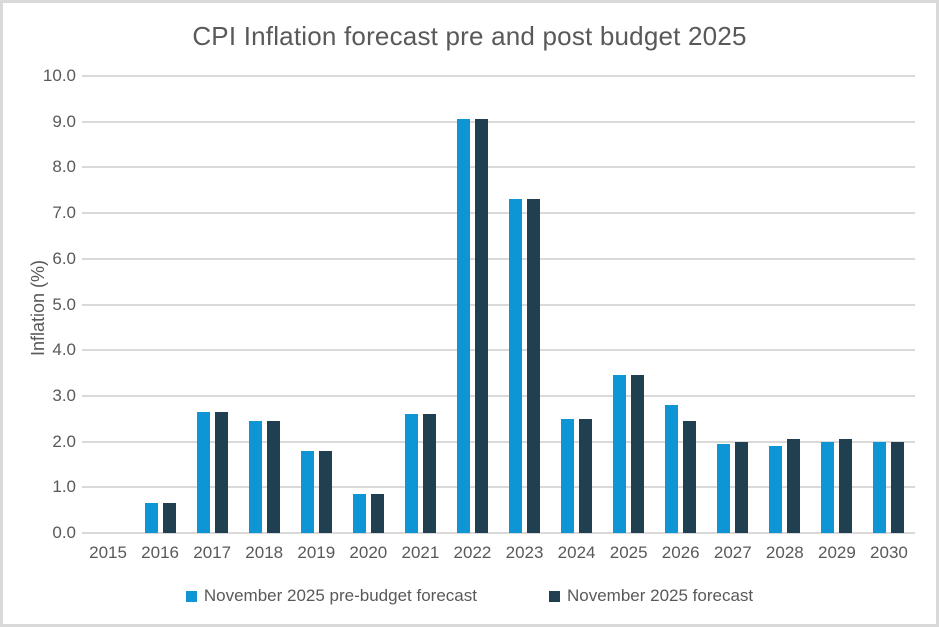 The height and width of the screenshot is (627, 939). I want to click on category-slot-2025, so click(629, 304).